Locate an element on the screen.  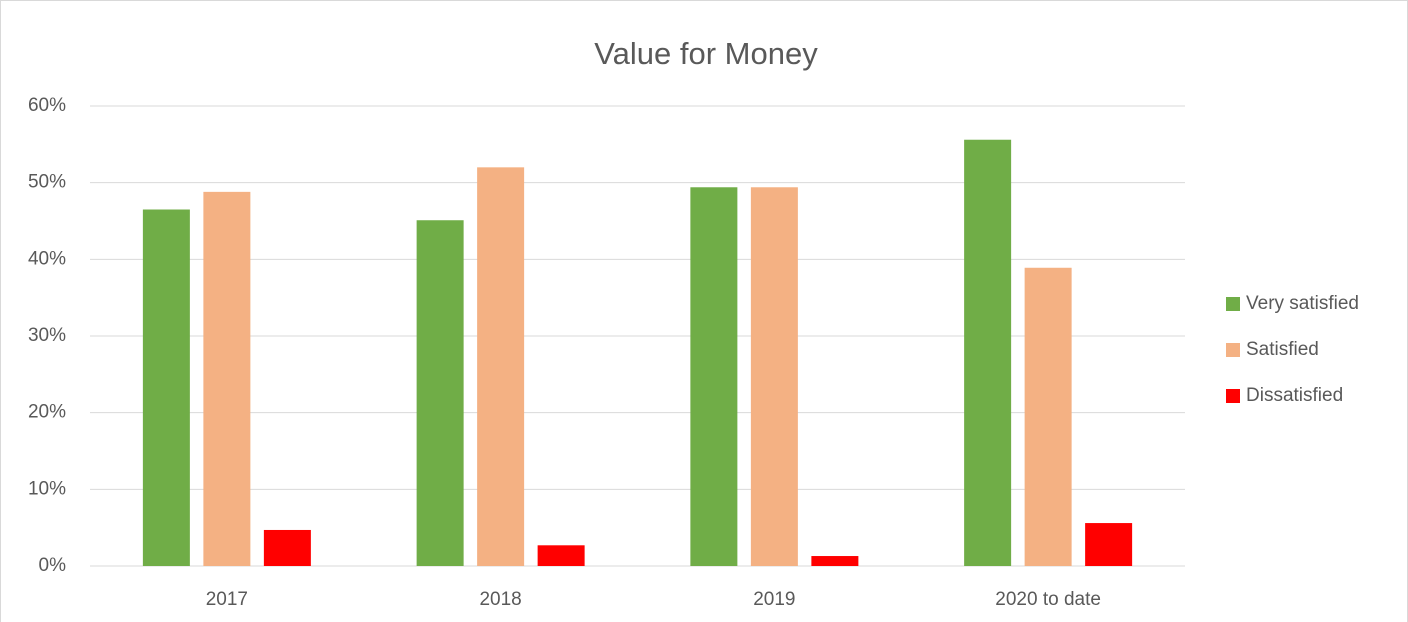
y-tick-label: 10% is located at coordinates (47, 488).